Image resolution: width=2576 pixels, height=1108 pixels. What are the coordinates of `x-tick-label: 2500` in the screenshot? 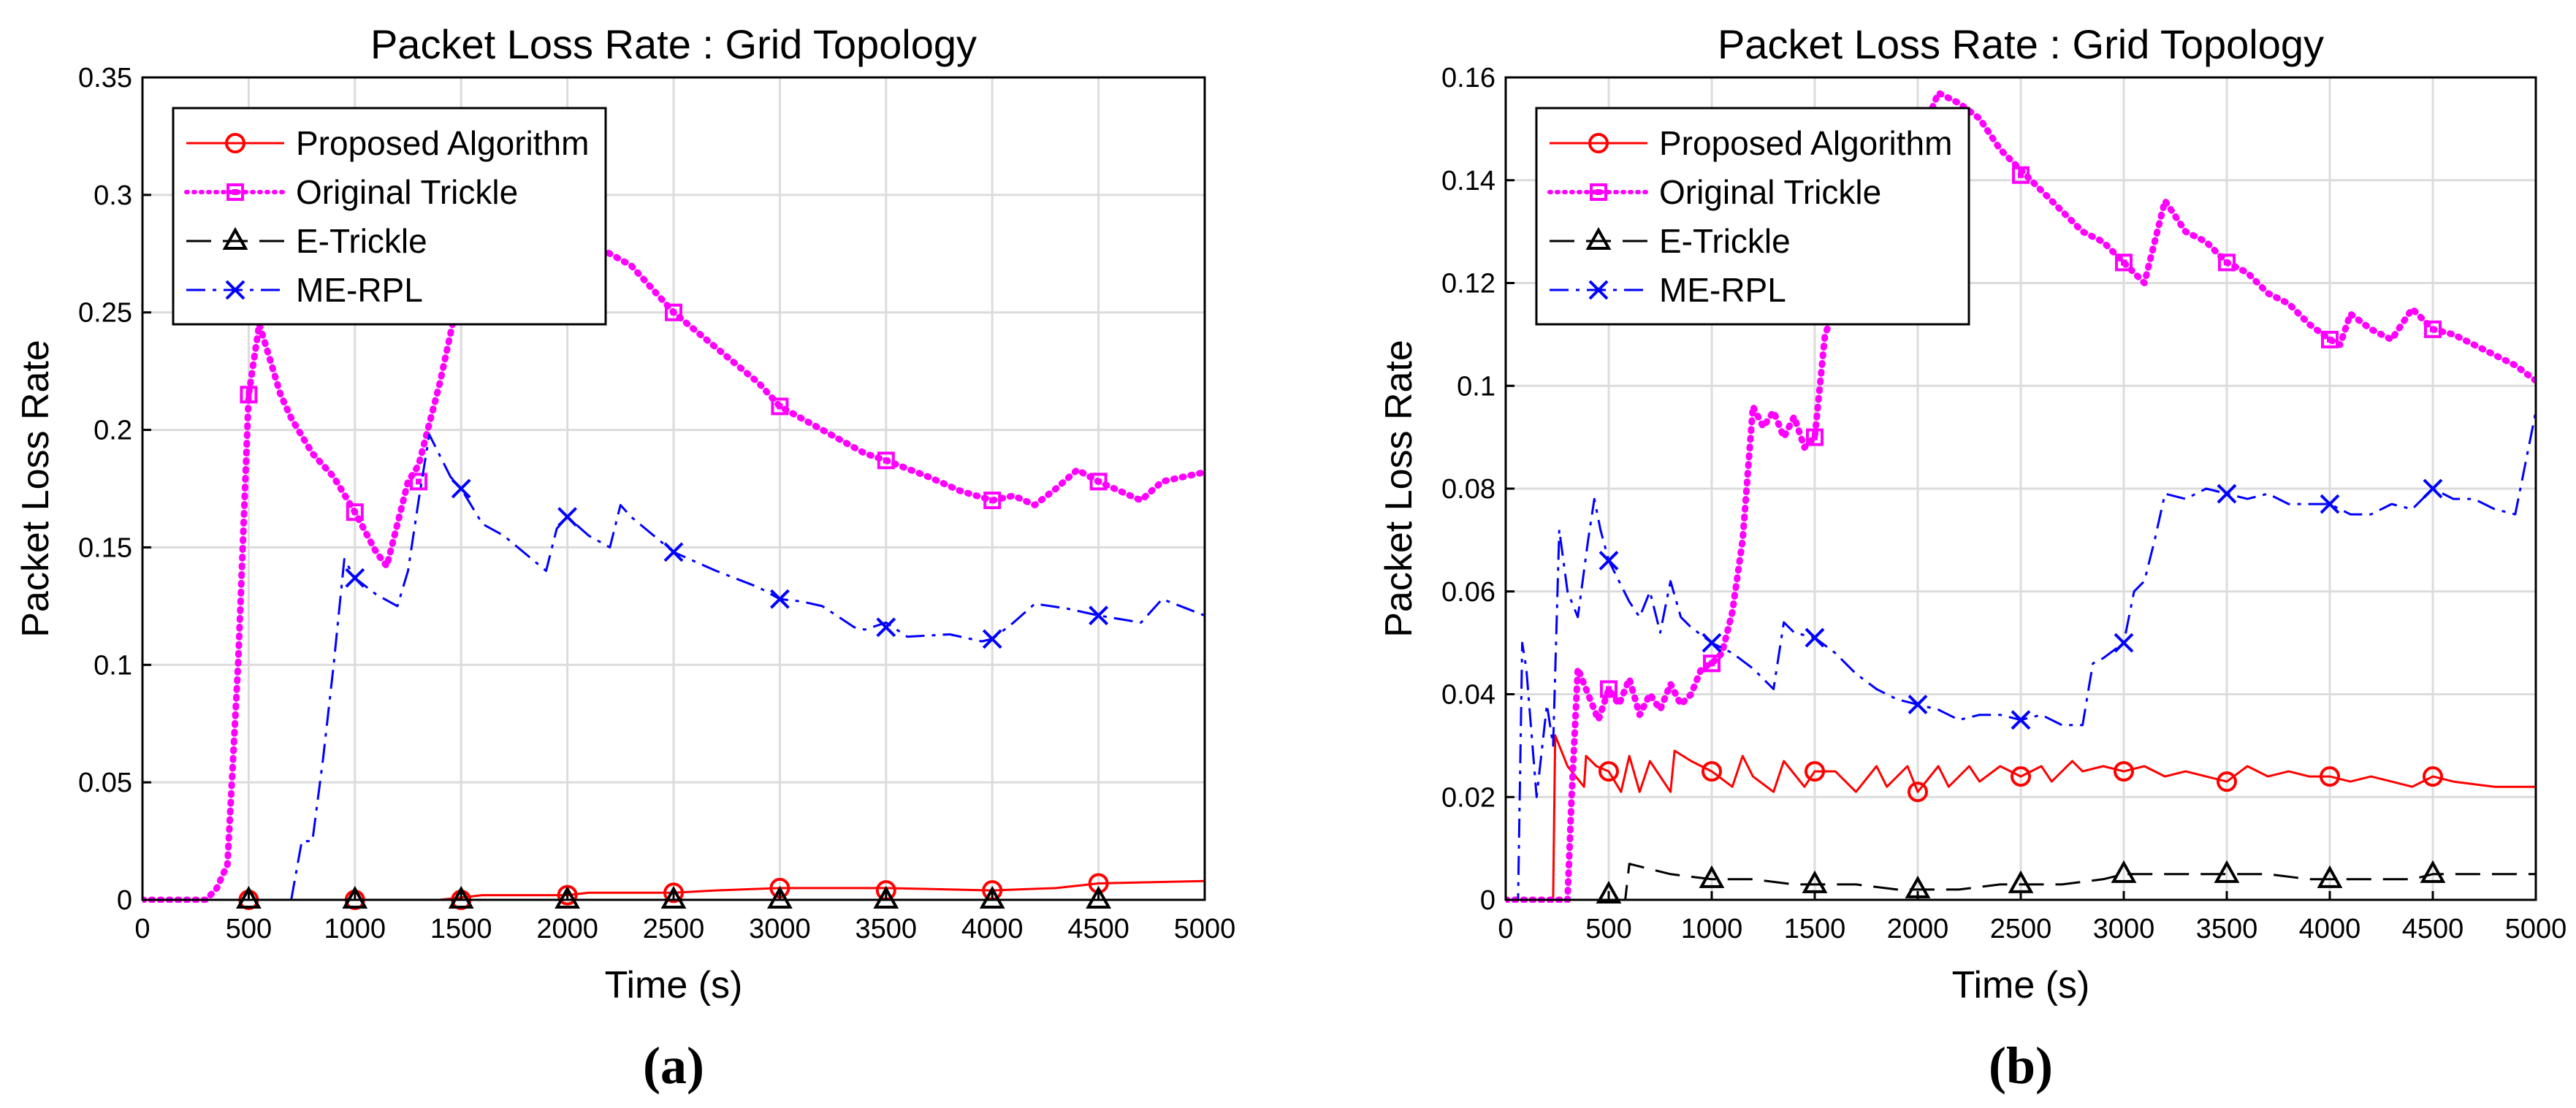 It's located at (674, 929).